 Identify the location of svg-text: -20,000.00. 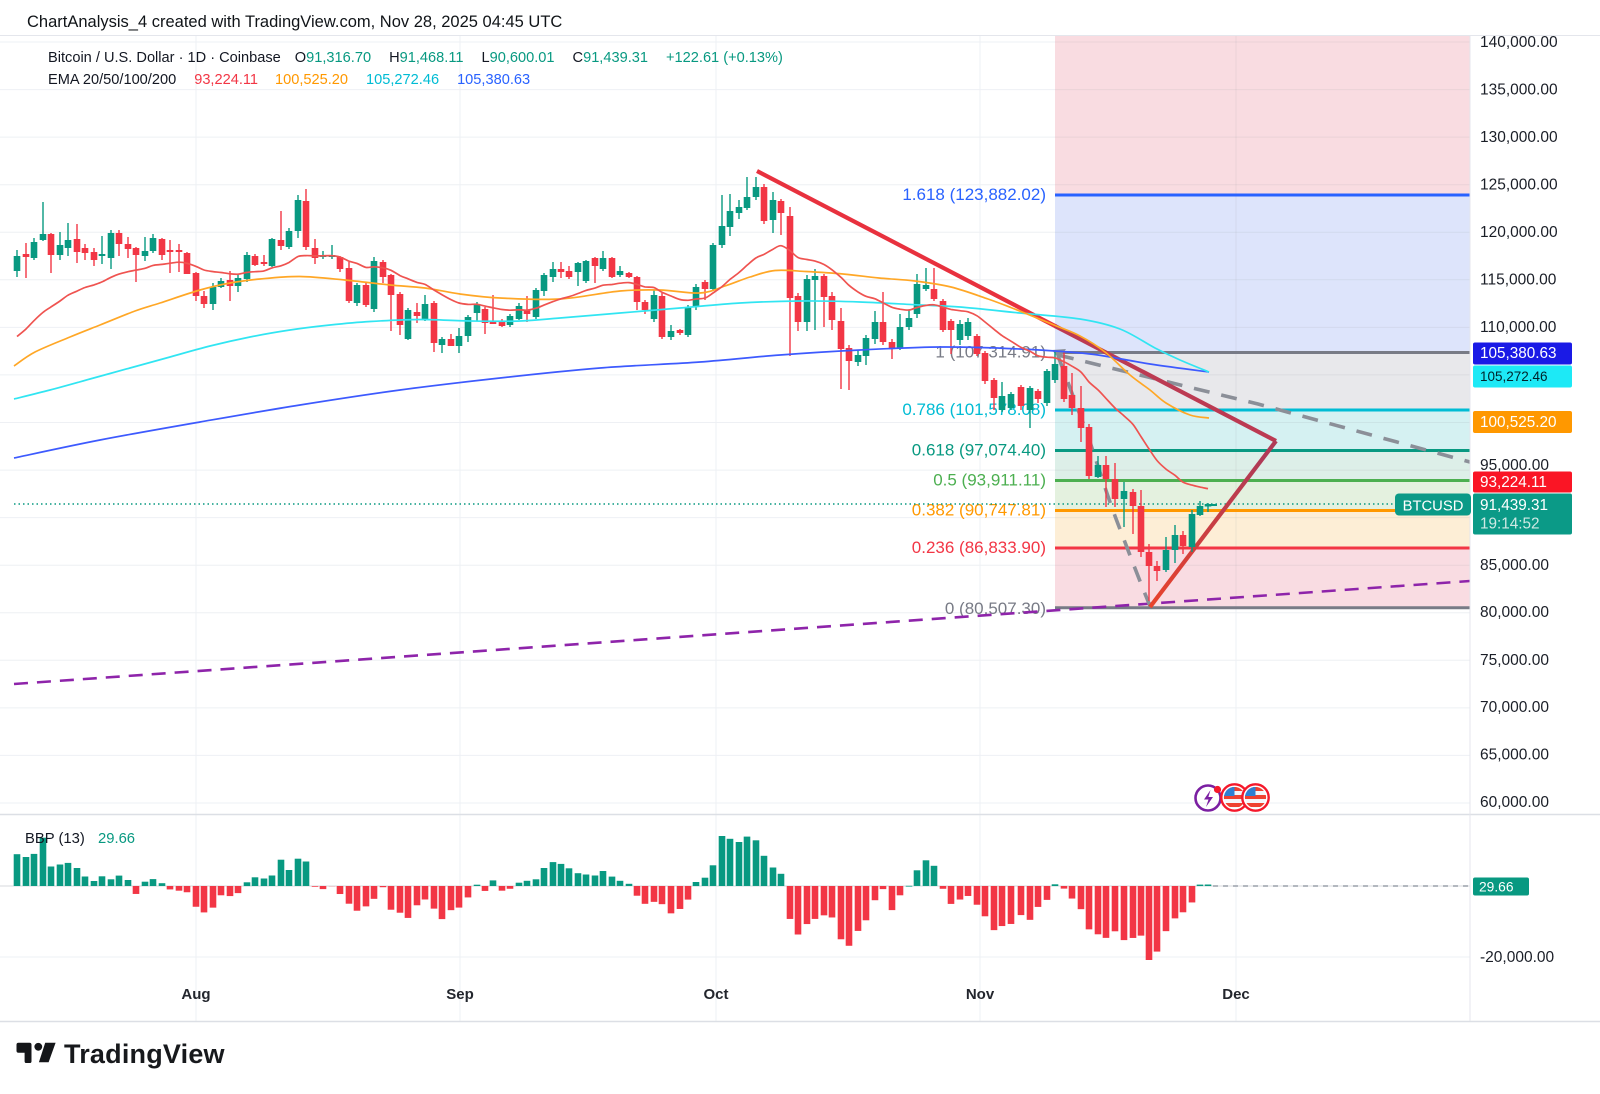
(1517, 957).